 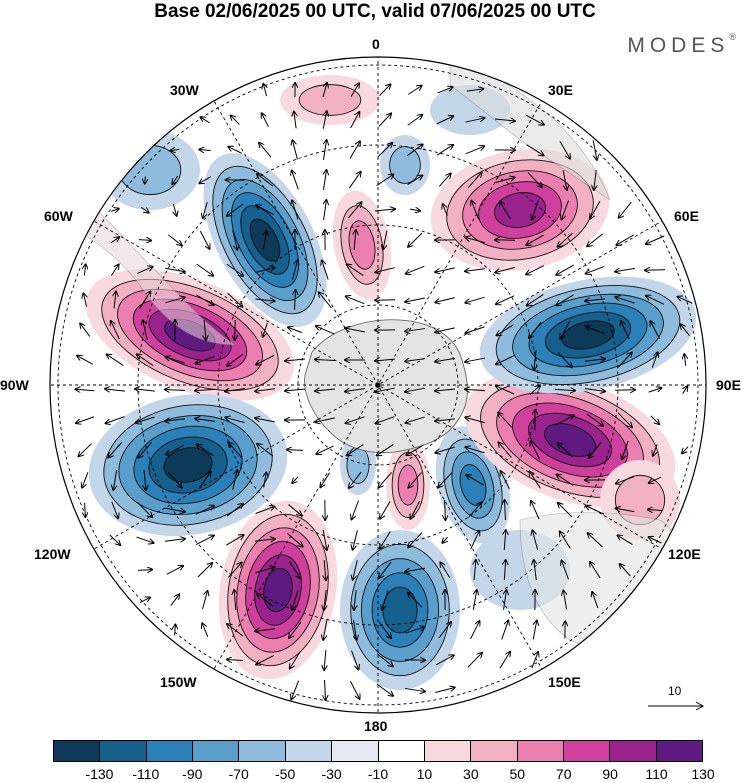 What do you see at coordinates (238, 774) in the screenshot?
I see `colorbar-tick-label: -70` at bounding box center [238, 774].